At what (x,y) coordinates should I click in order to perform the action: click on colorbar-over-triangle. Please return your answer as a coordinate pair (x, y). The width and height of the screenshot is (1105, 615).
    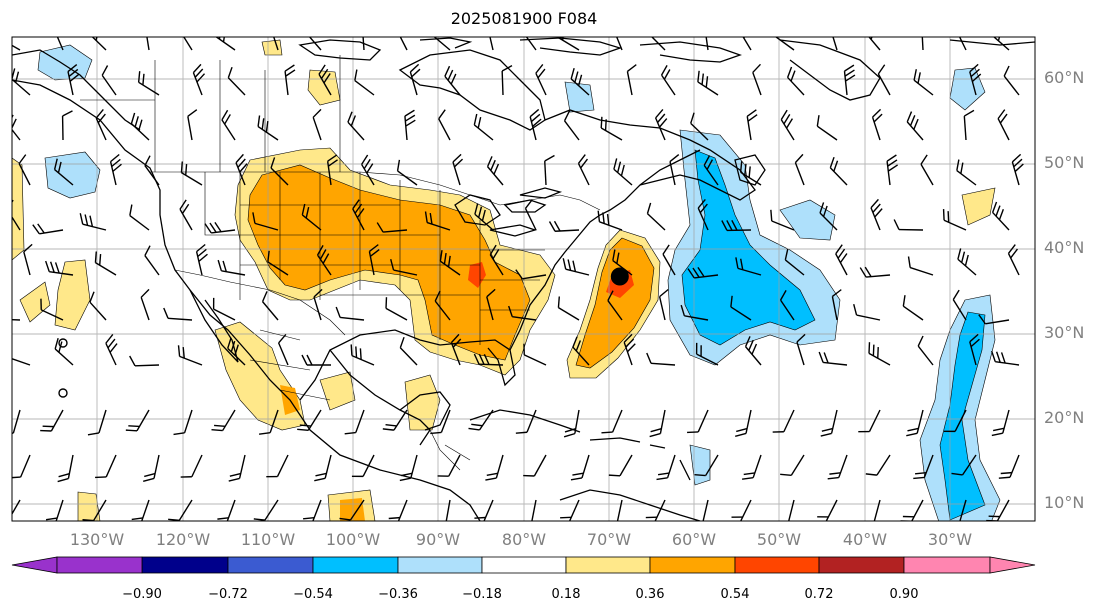
    Looking at the image, I should click on (1012, 565).